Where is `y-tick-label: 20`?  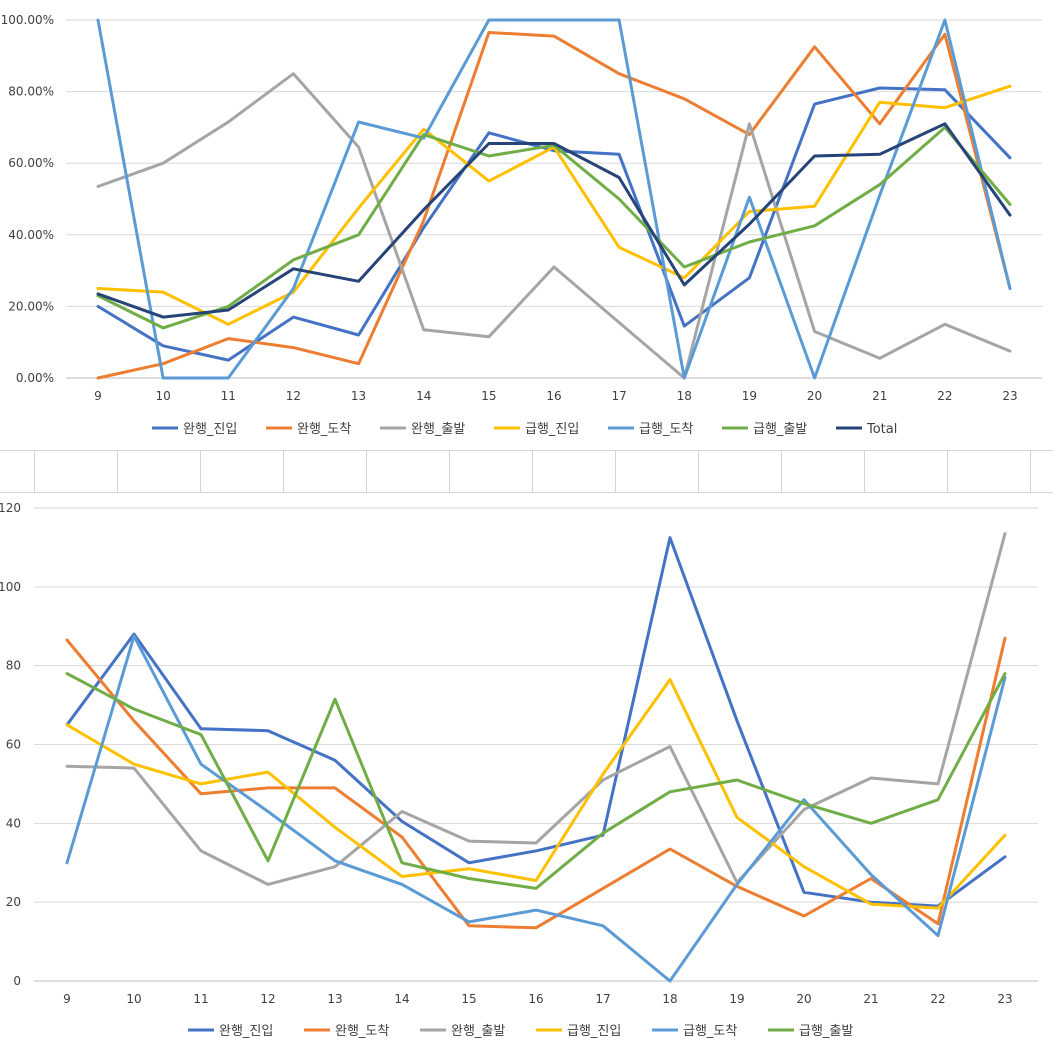
y-tick-label: 20 is located at coordinates (13, 902).